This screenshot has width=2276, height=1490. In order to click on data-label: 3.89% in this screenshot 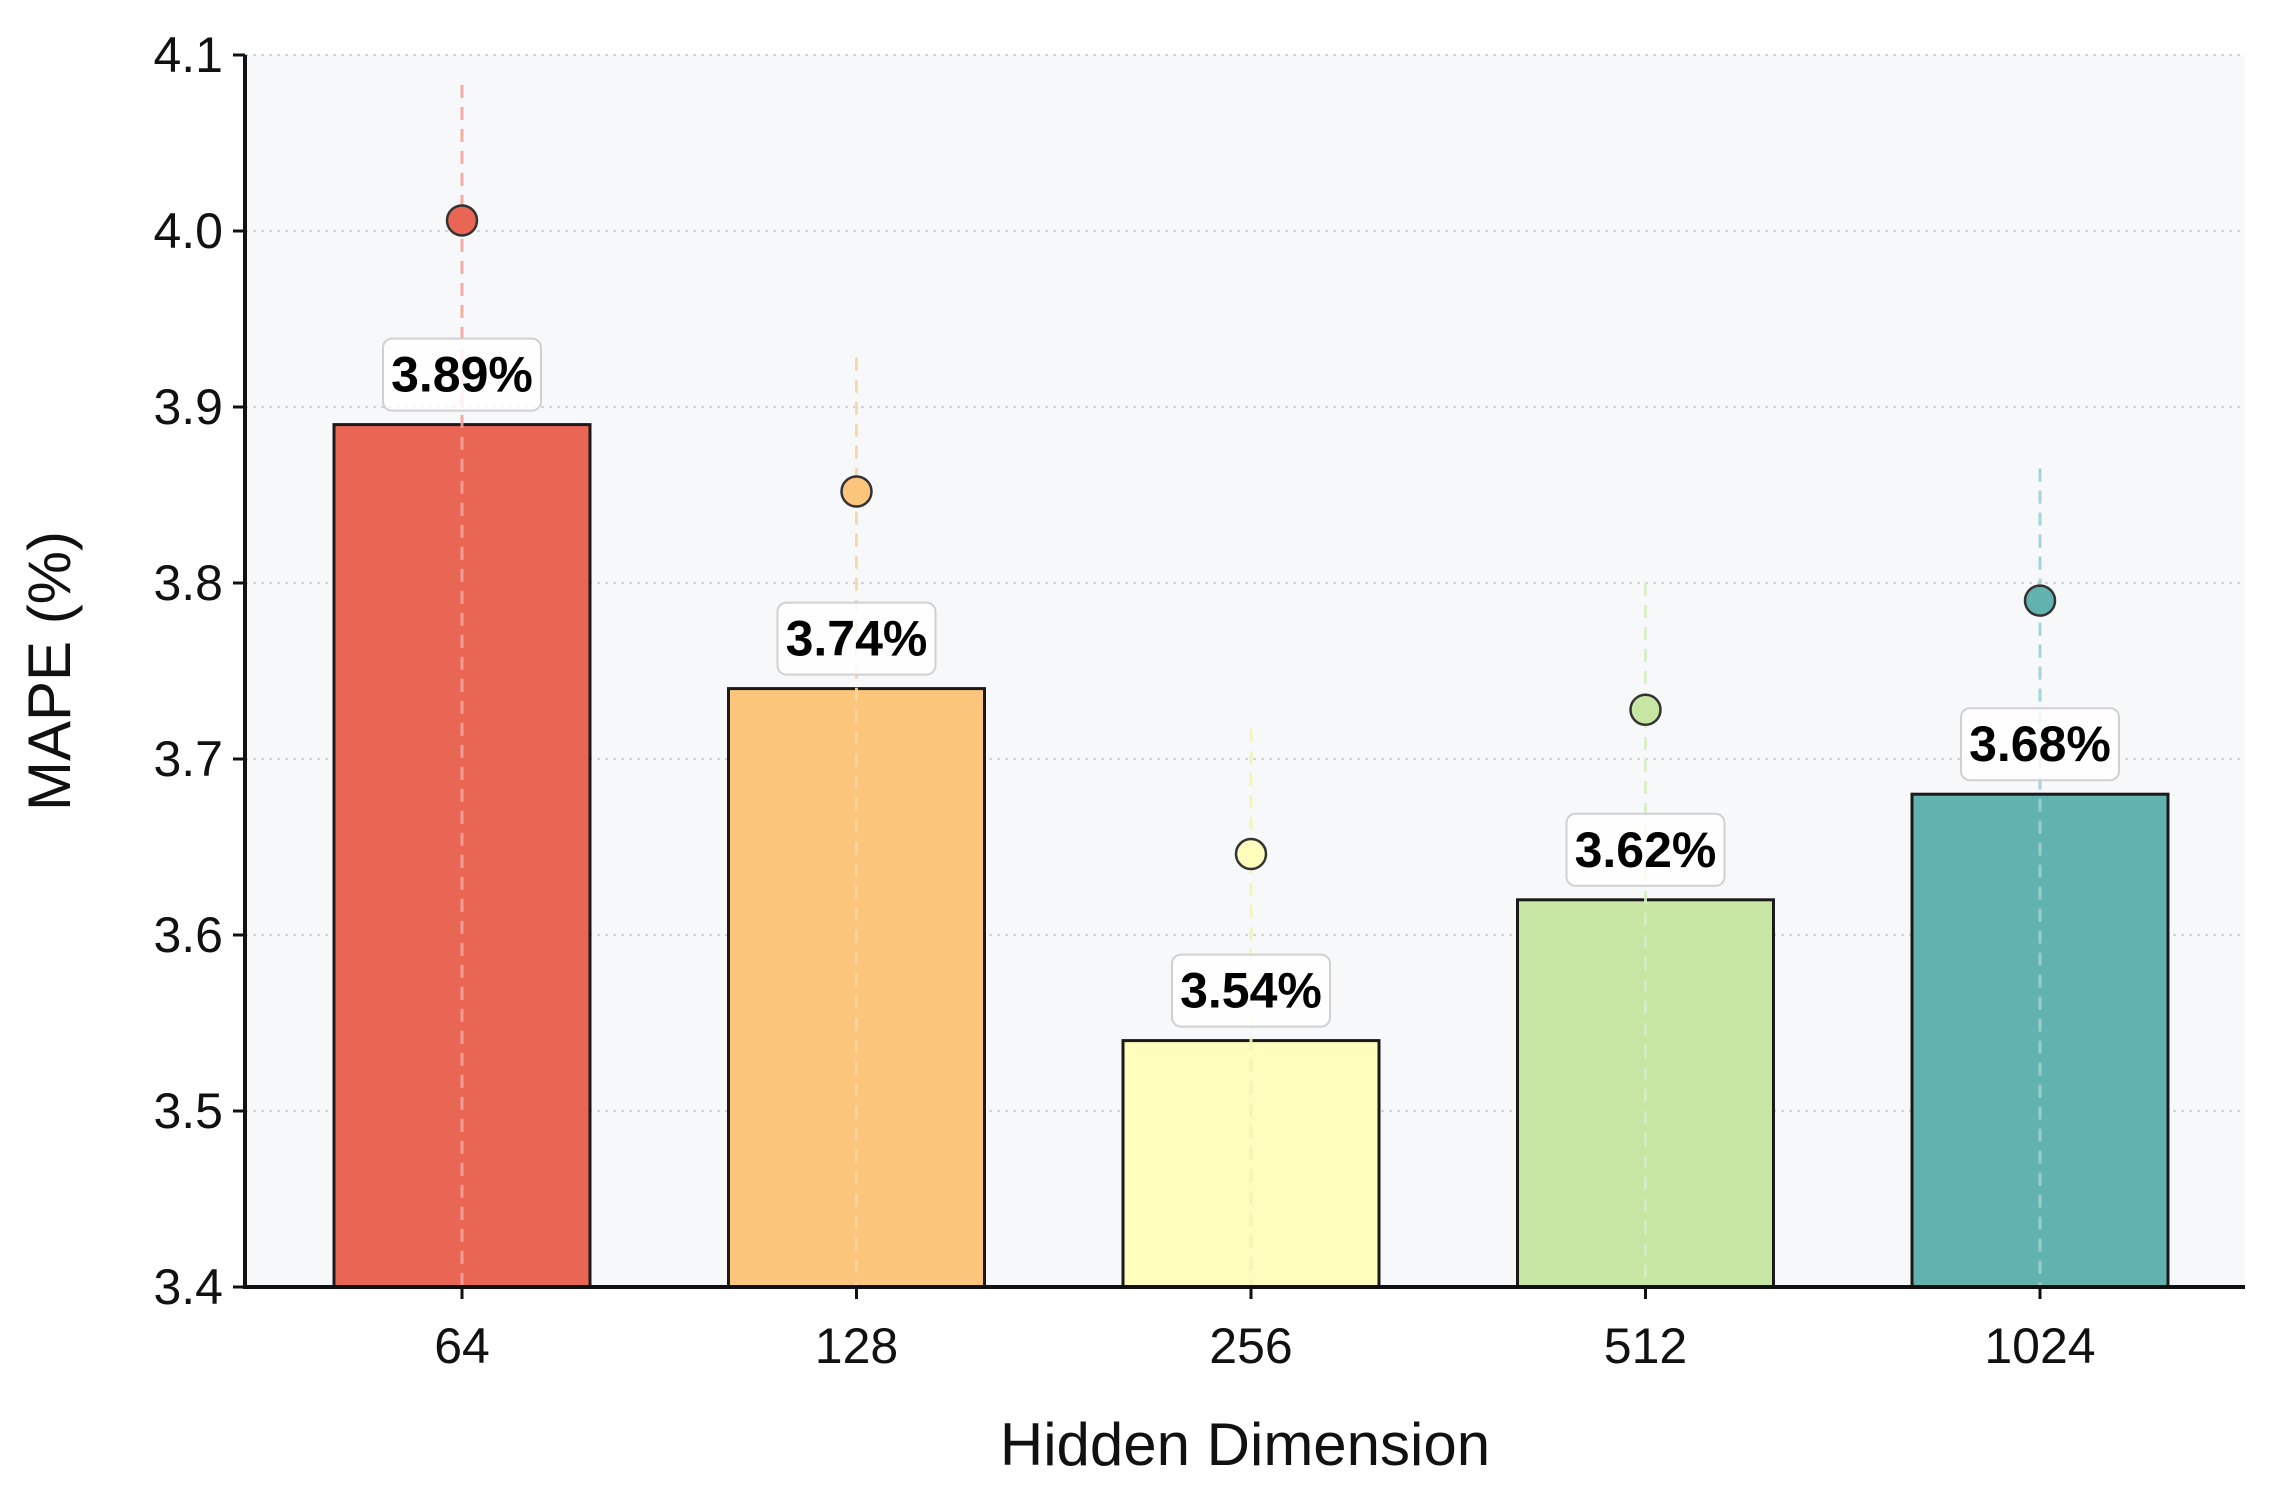, I will do `click(462, 375)`.